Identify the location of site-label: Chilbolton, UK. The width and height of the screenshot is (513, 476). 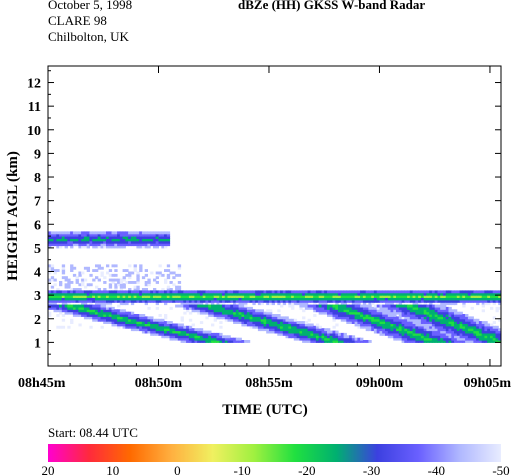
(88, 36).